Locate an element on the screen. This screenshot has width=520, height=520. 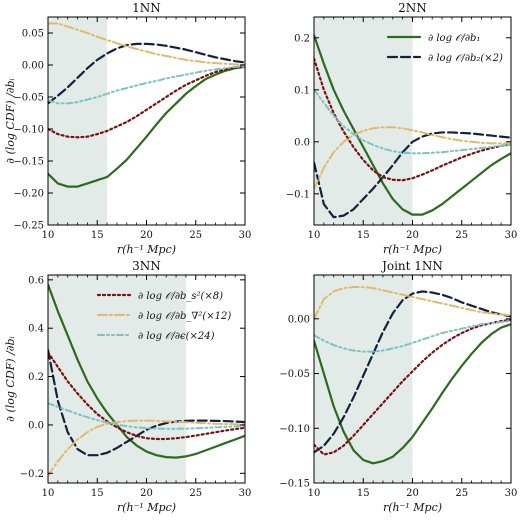
legend-label-bnabla2: ∂ log 𝒪/∂b_∇²(×12) is located at coordinates (184, 316).